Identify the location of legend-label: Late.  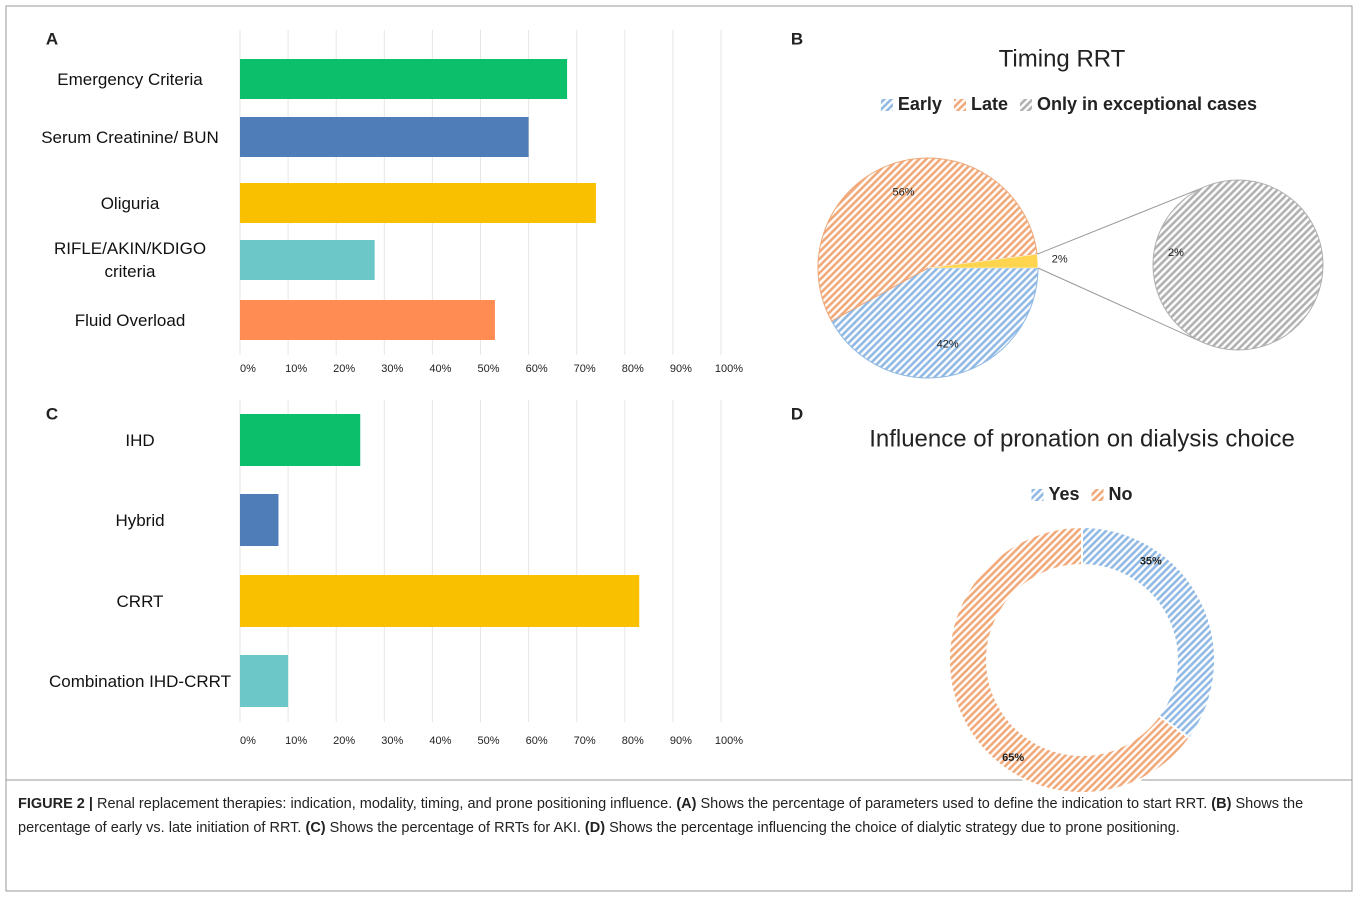
(989, 104).